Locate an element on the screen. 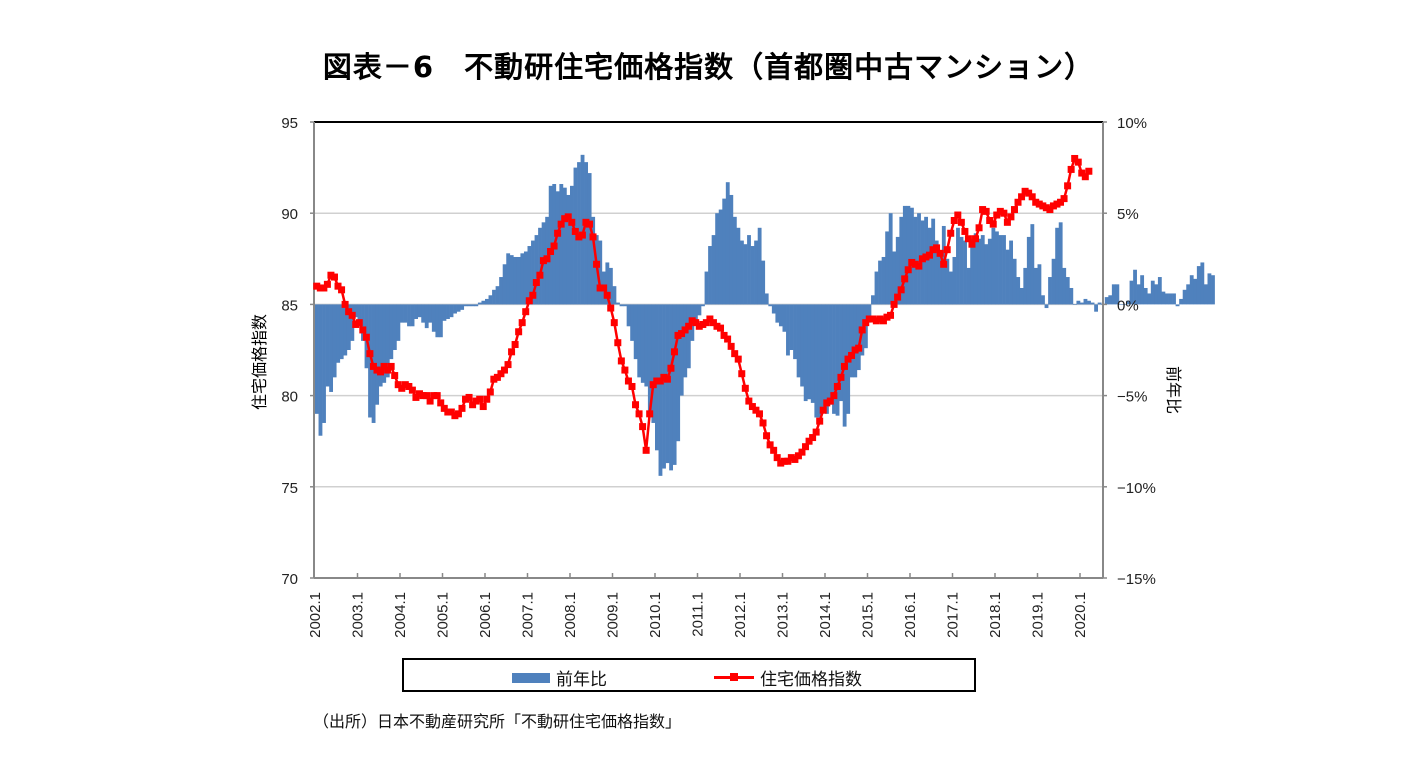  left-tick-label: 85 is located at coordinates (289, 305).